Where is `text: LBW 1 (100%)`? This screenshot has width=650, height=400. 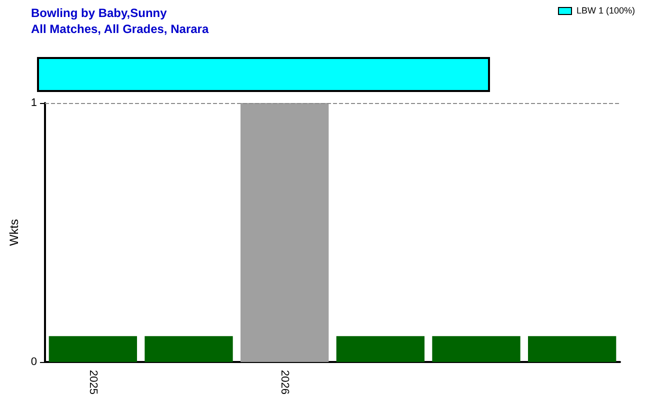 text: LBW 1 (100%) is located at coordinates (606, 11).